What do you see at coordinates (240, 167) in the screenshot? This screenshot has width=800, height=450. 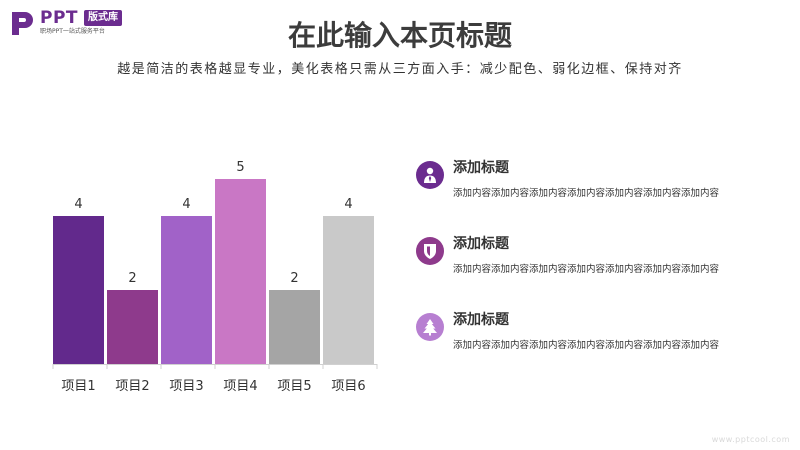 I see `data-label: 5` at bounding box center [240, 167].